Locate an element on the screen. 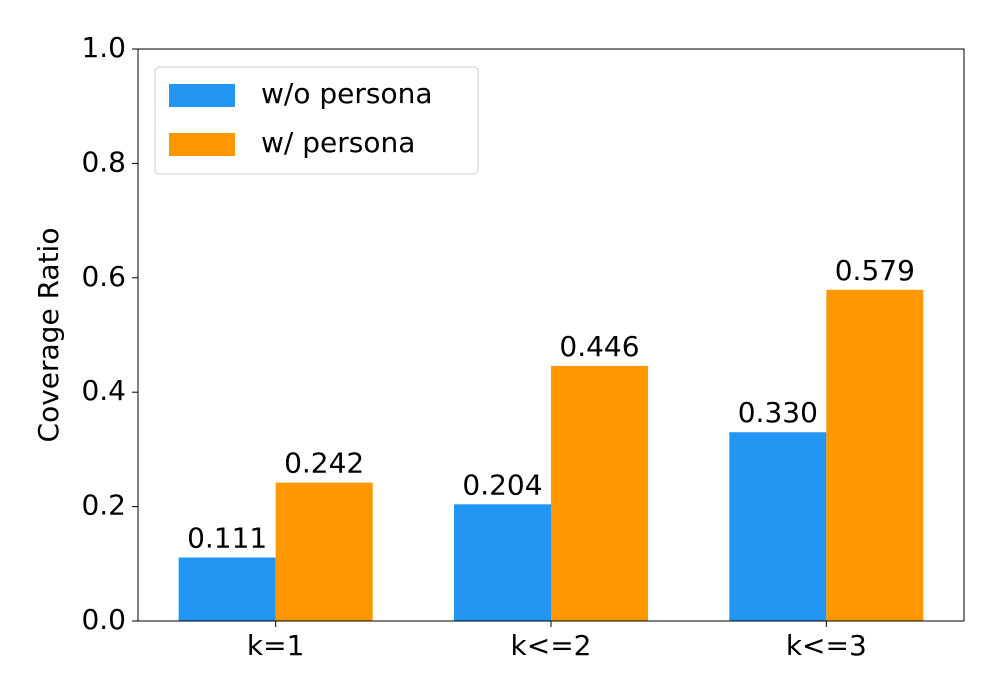  y-axis-label: Coverage Ratio is located at coordinates (48, 335).